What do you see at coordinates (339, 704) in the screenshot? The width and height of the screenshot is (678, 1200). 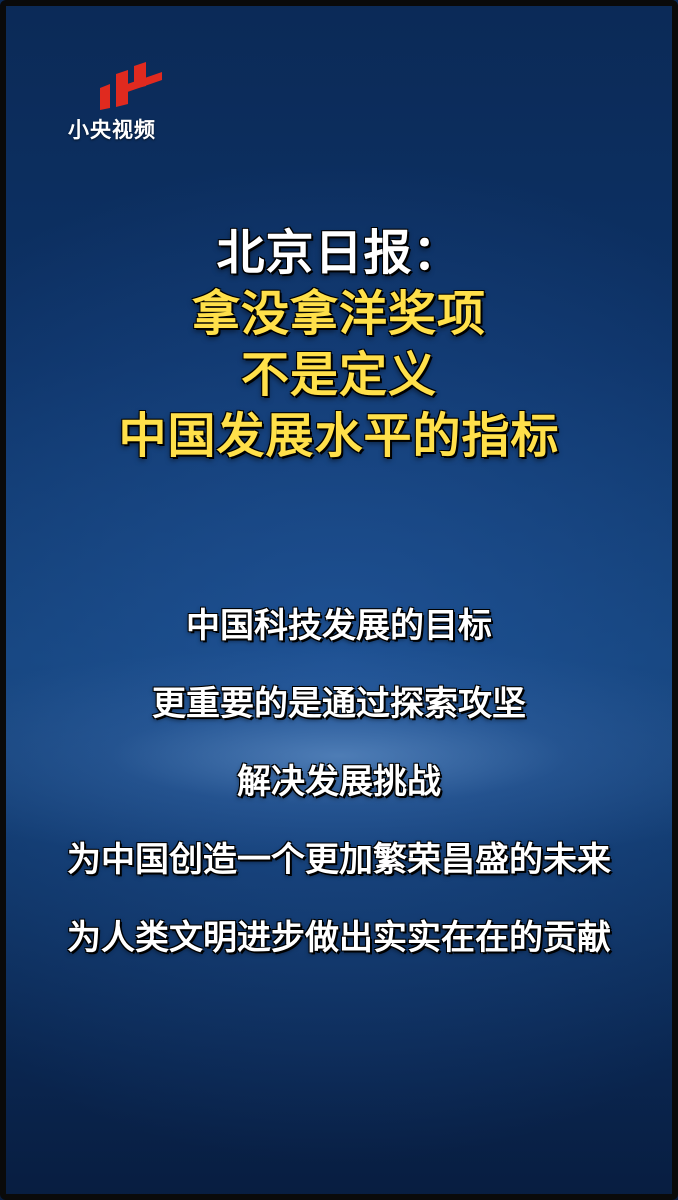 I see `body-line-2: 更重要的是通过探索攻坚` at bounding box center [339, 704].